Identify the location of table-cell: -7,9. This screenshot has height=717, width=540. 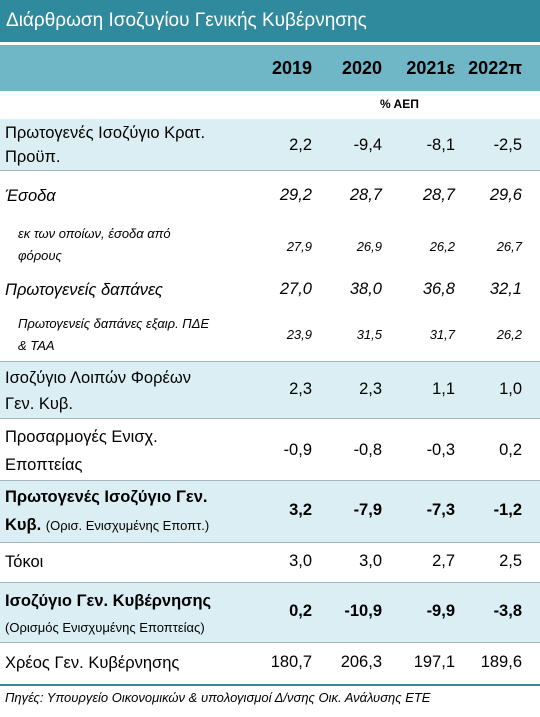
(367, 510).